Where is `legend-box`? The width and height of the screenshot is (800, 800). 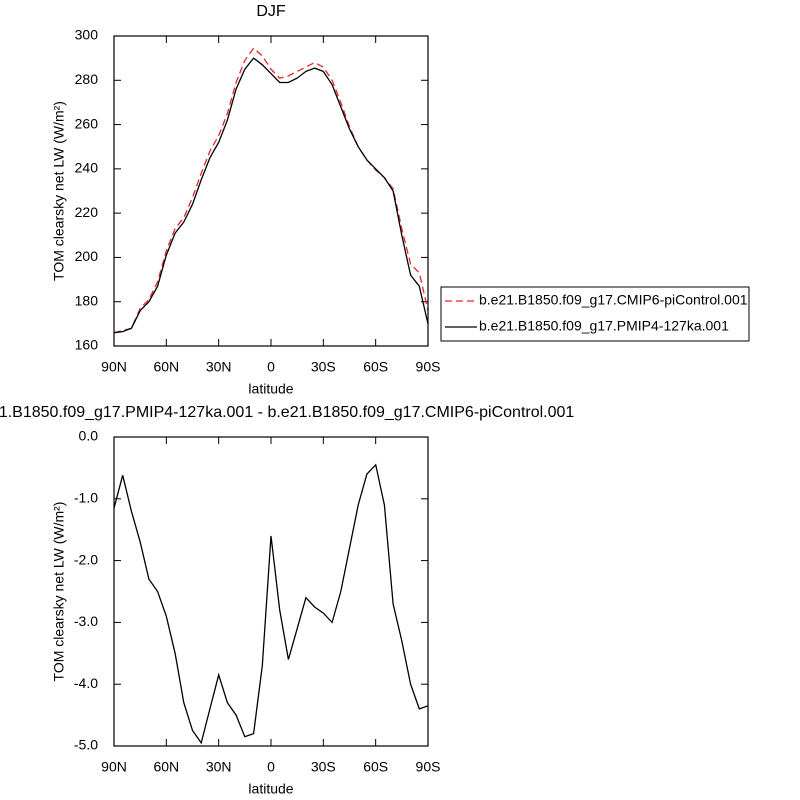 legend-box is located at coordinates (595, 314).